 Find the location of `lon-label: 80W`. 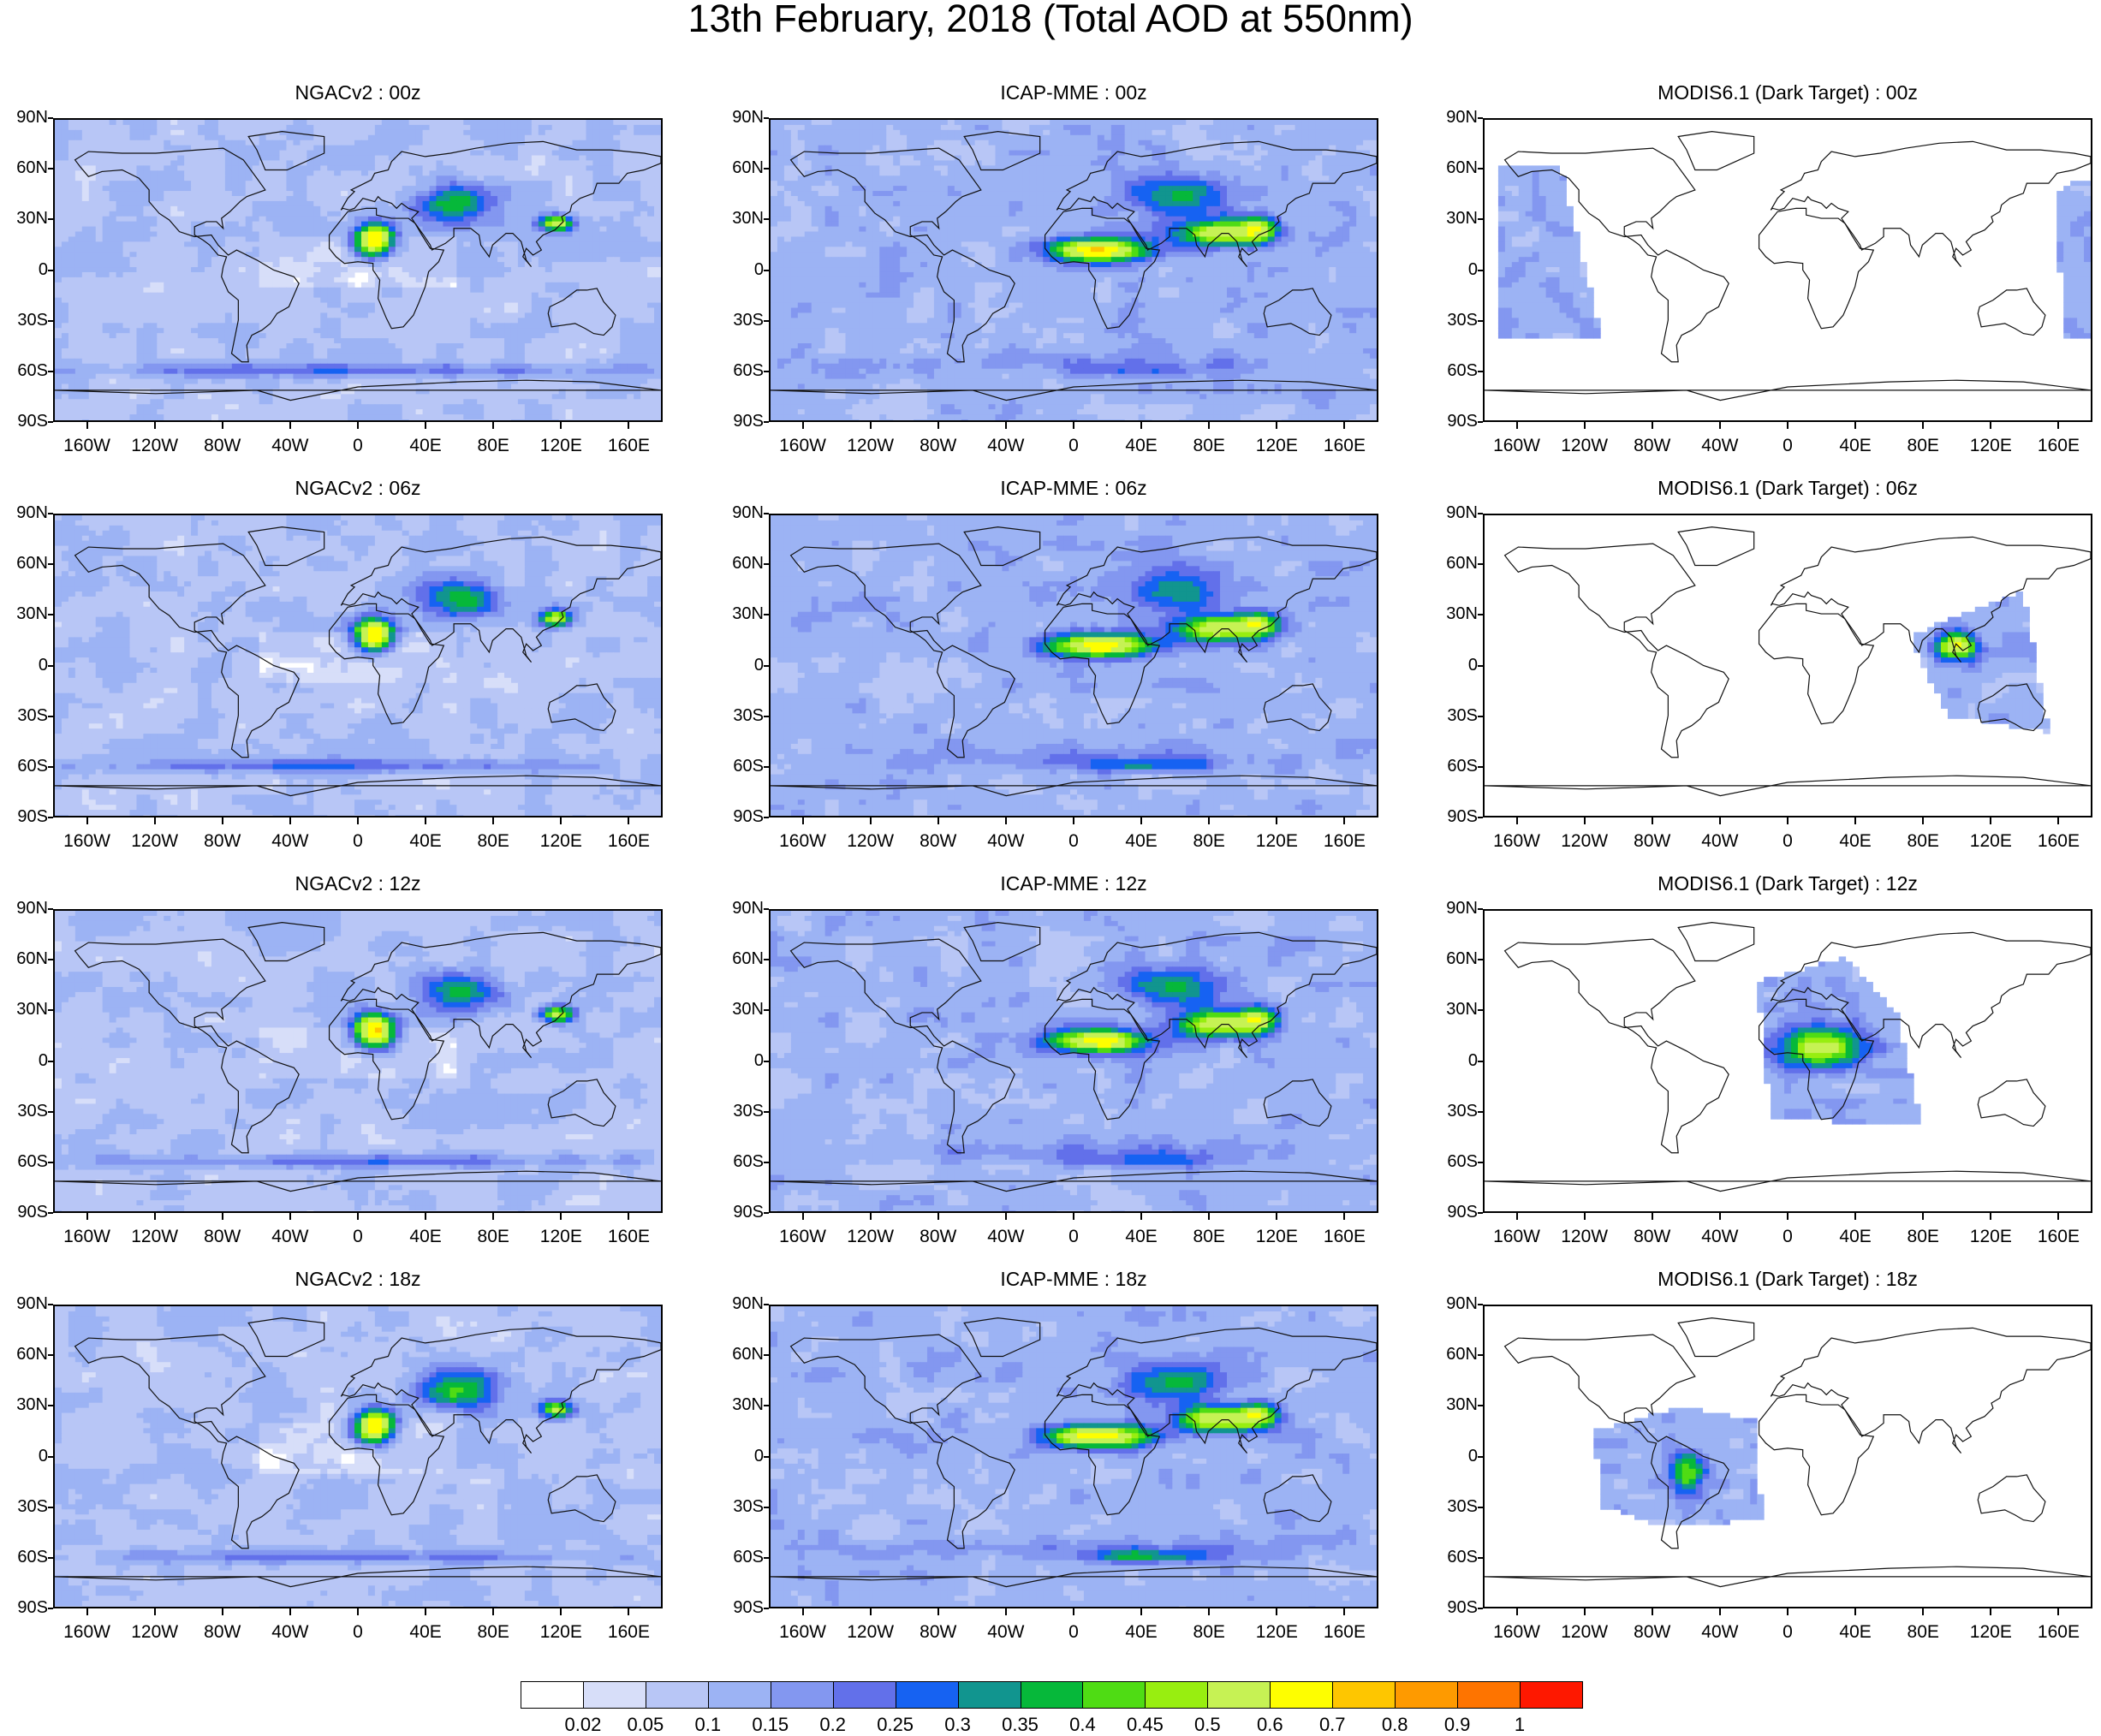

lon-label: 80W is located at coordinates (222, 1633).